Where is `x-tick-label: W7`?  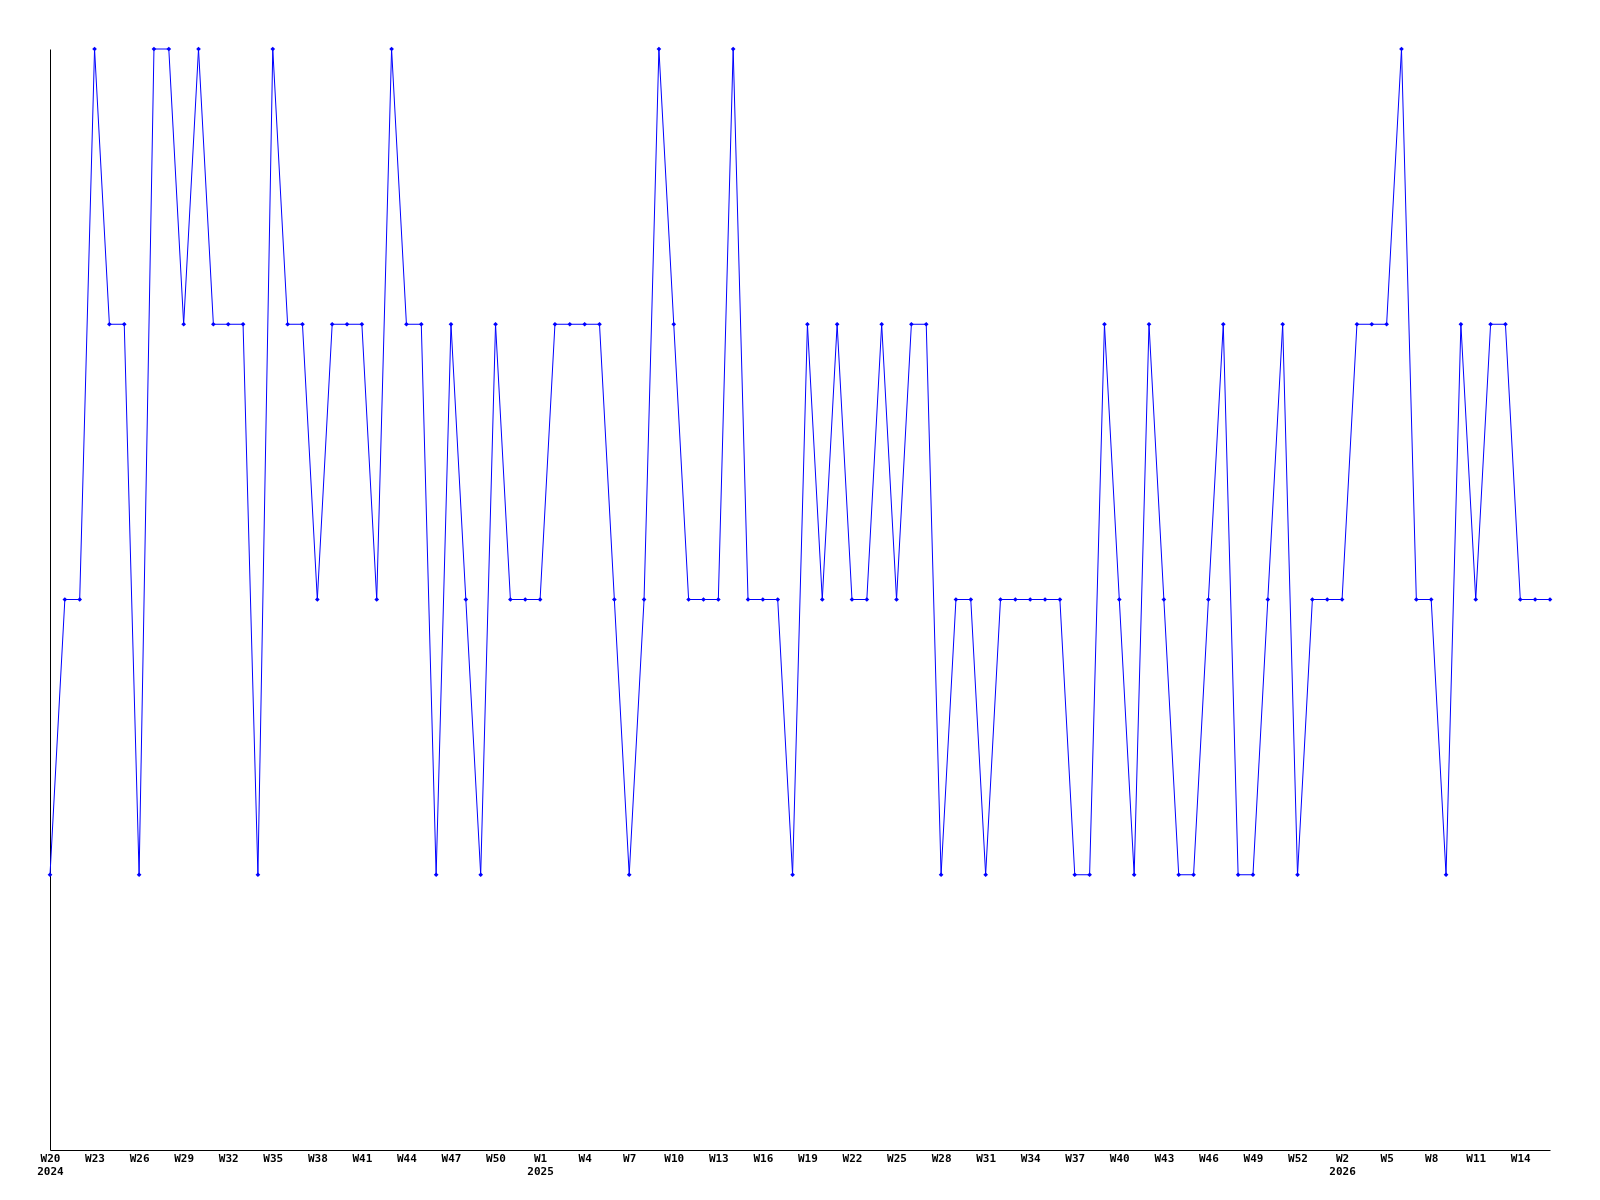
x-tick-label: W7 is located at coordinates (630, 1158).